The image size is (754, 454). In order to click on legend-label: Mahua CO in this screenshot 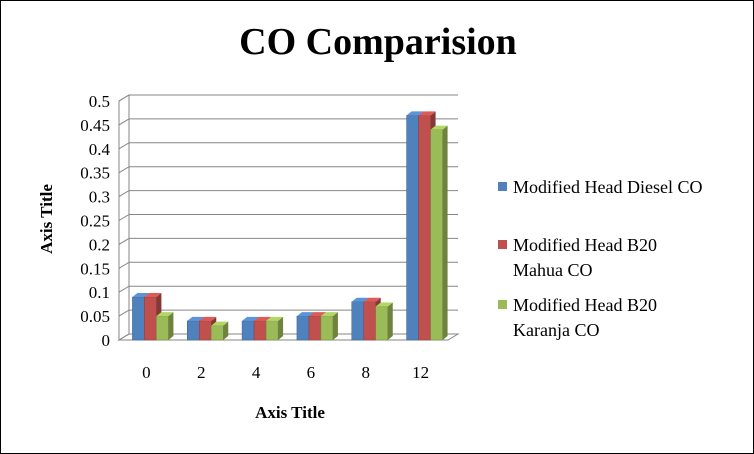, I will do `click(553, 270)`.